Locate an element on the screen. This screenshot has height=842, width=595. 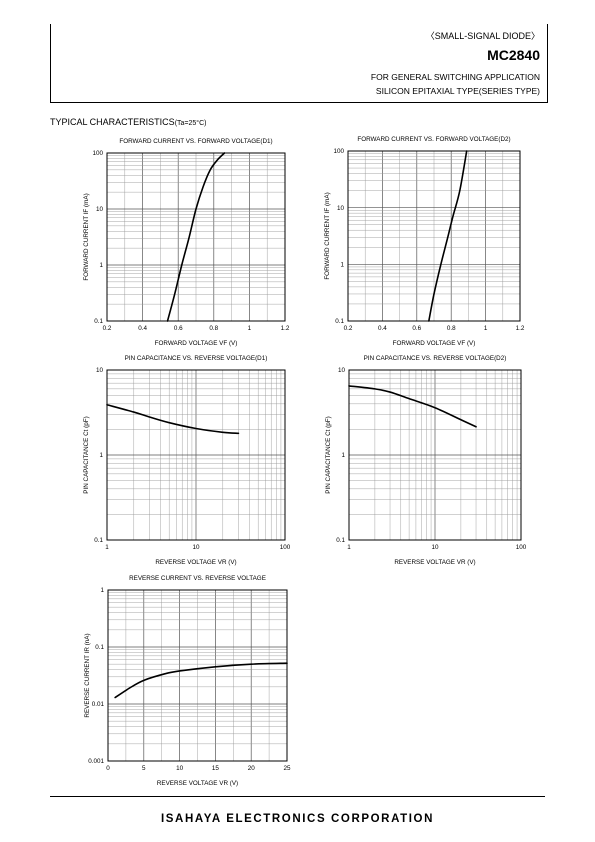
chart-title: FORWARD CURRENT VS. FORWARD VOLTAGE(D1) is located at coordinates (195, 141).